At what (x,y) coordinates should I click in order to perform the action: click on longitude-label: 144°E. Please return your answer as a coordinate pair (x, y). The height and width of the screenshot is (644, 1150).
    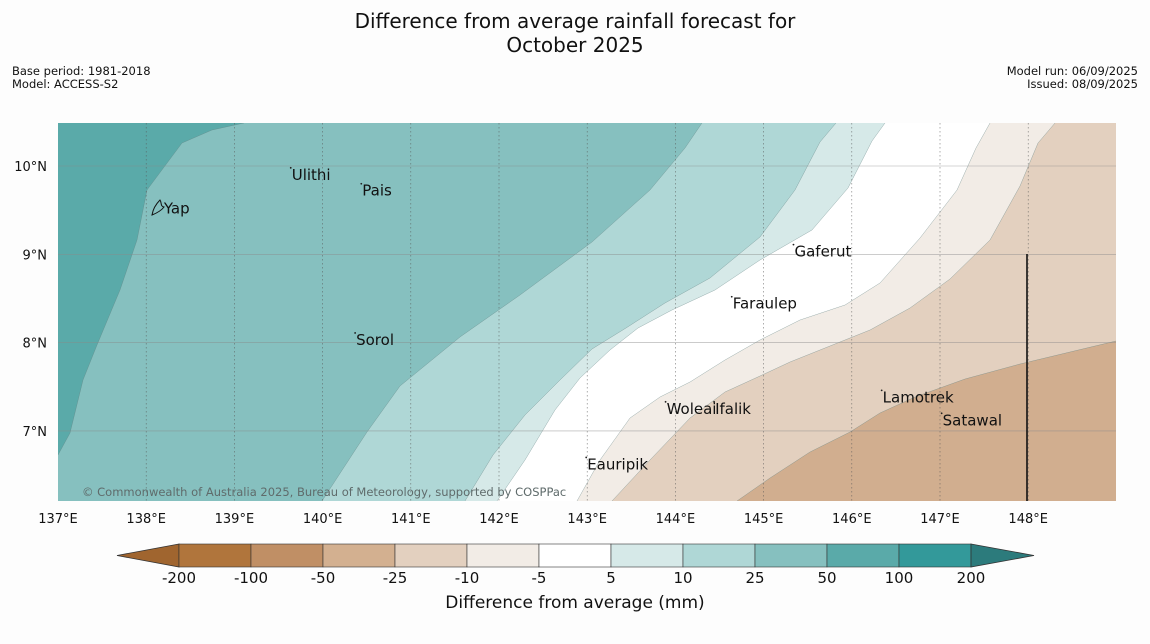
    Looking at the image, I should click on (676, 519).